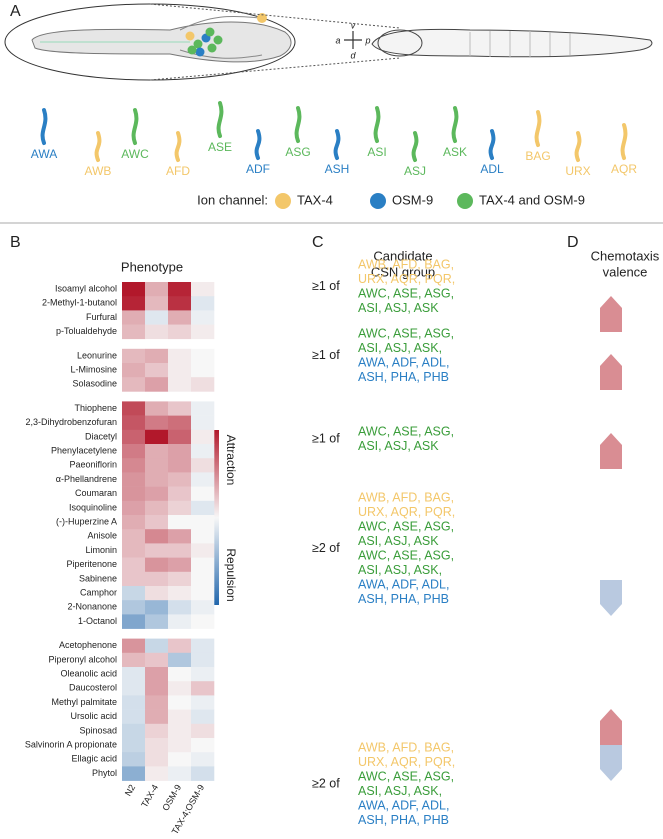 This screenshot has height=839, width=663. I want to click on zoom-line, so click(275, 69).